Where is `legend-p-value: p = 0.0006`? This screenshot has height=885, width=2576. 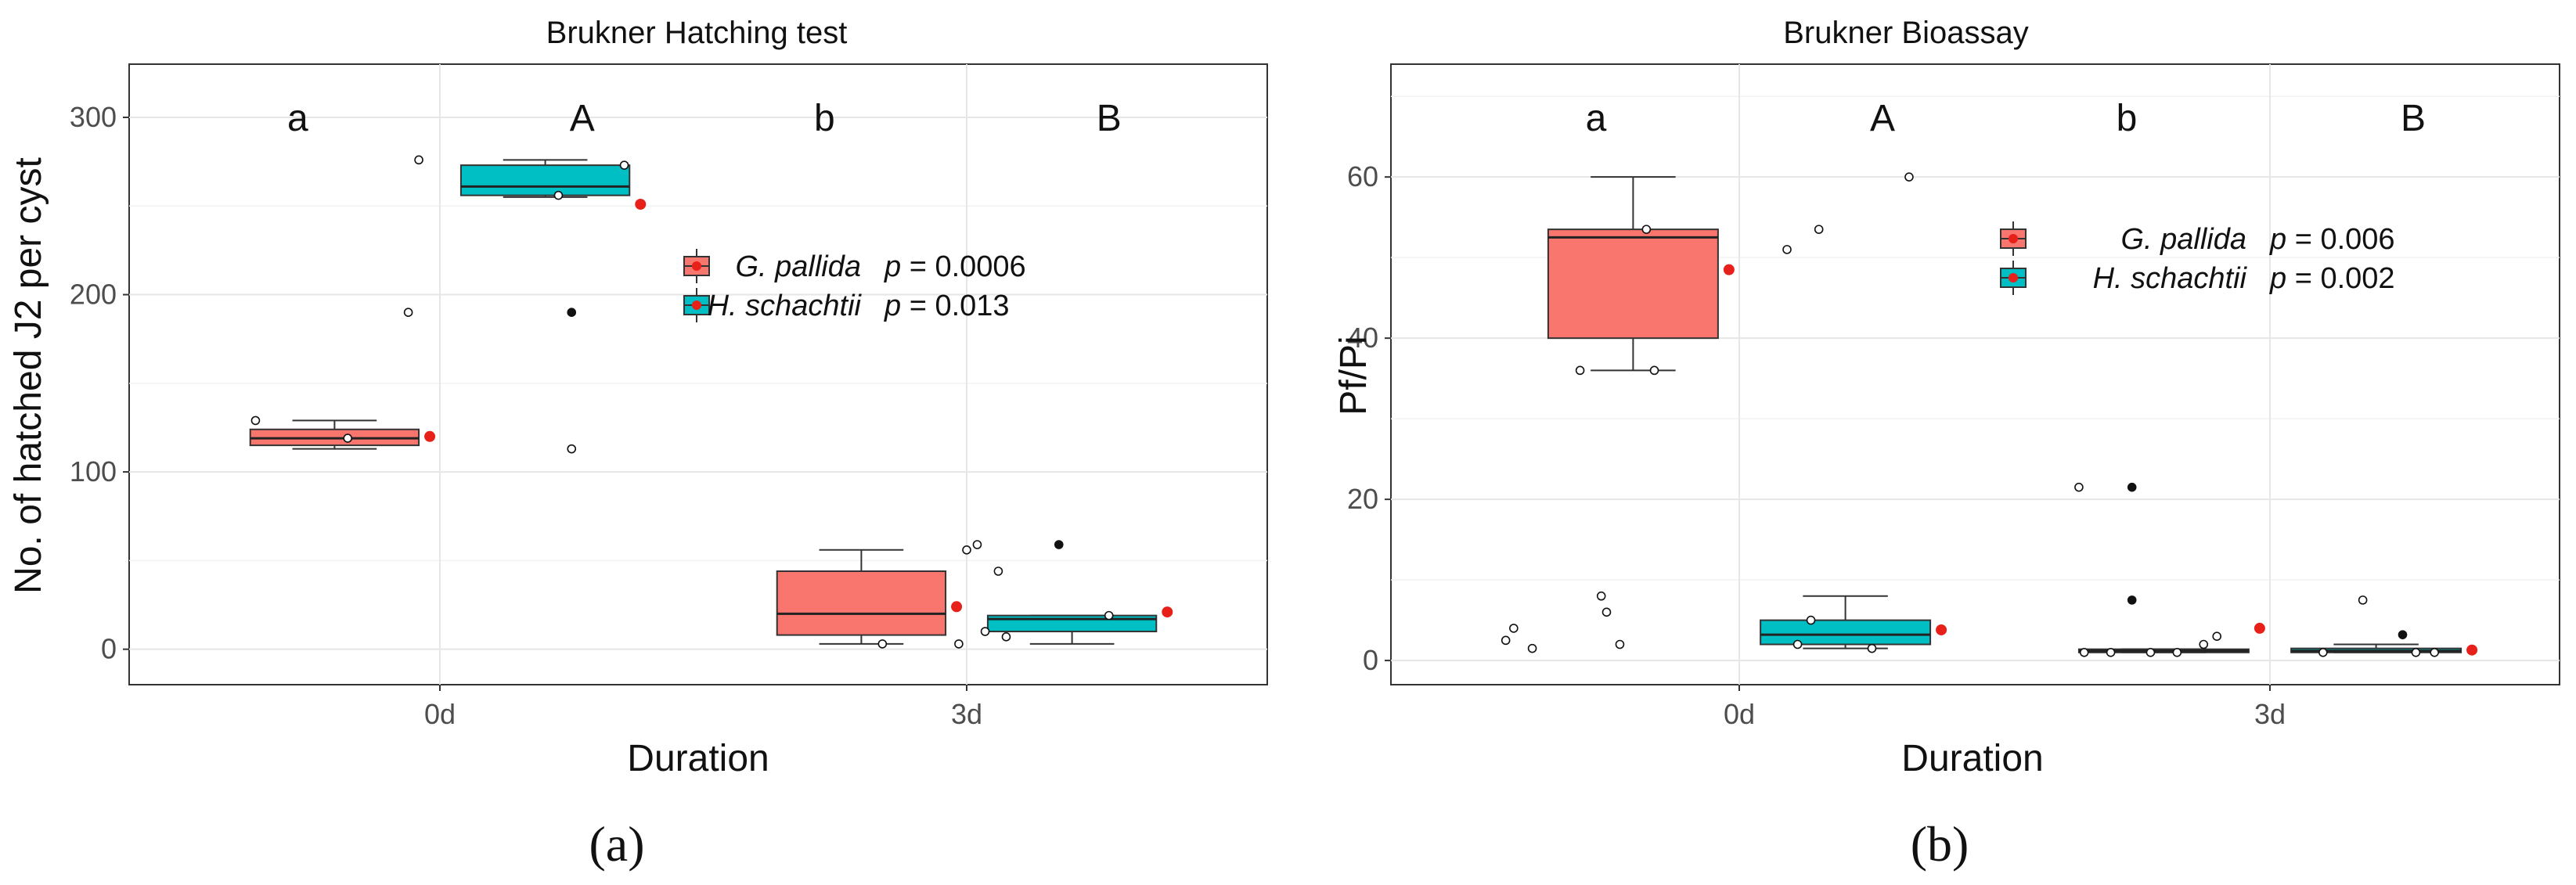
legend-p-value: p = 0.0006 is located at coordinates (955, 266).